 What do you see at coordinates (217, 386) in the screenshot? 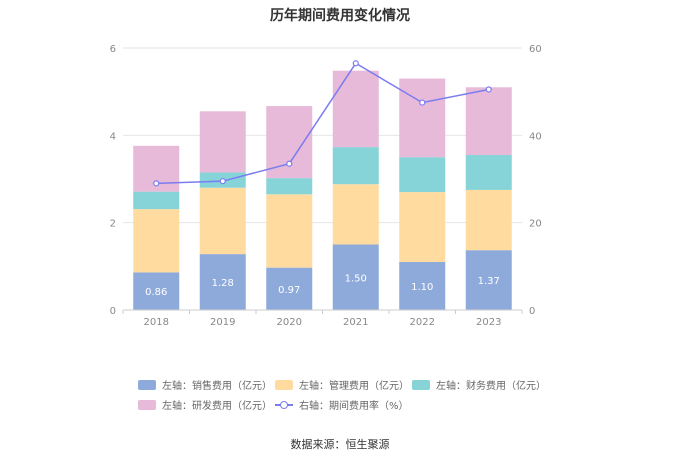
I see `legend-label-sales: 左轴：销售费用（亿元）` at bounding box center [217, 386].